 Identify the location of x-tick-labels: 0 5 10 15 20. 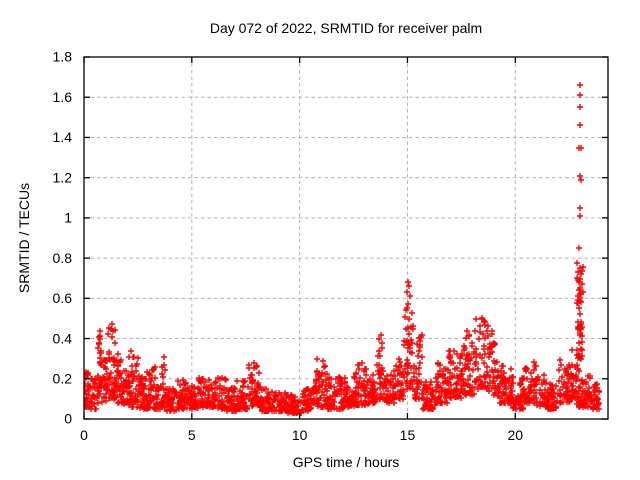
(301, 435).